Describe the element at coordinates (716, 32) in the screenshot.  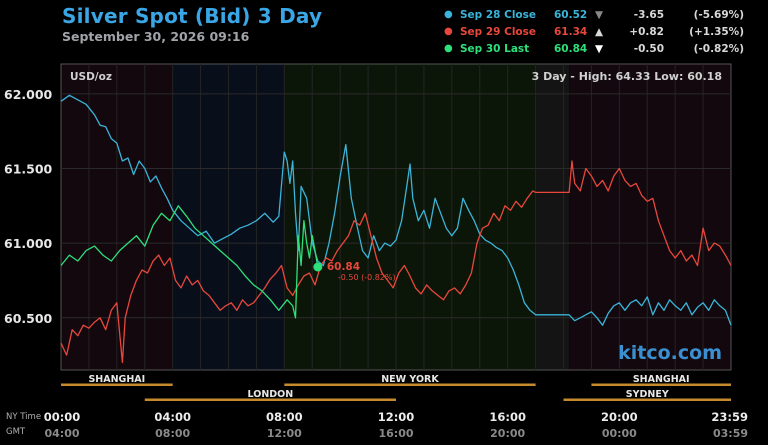
I see `legend-pct: (+1.35%)` at that location.